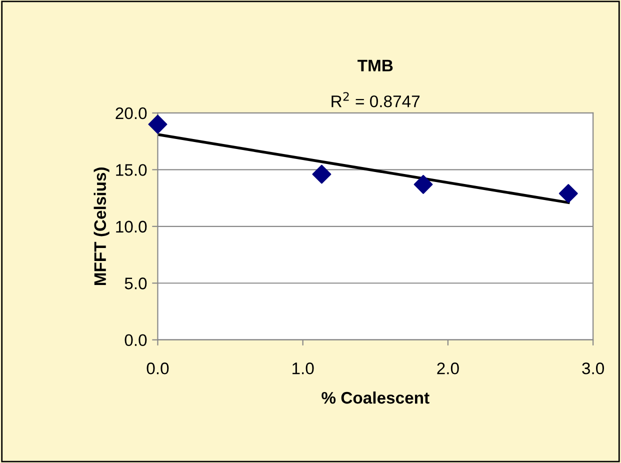 Image resolution: width=621 pixels, height=463 pixels. Describe the element at coordinates (376, 397) in the screenshot. I see `x-axis-title: % Coalescent` at that location.